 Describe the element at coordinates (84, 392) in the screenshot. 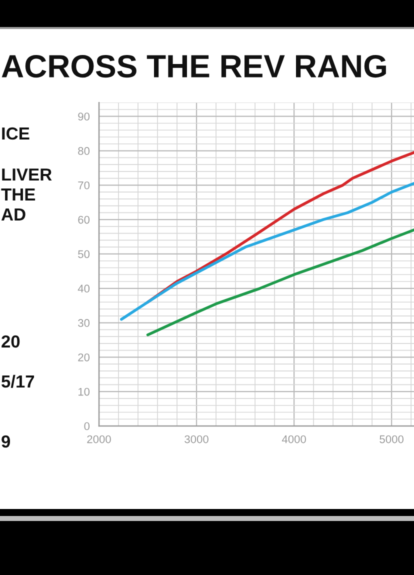

I see `y-tick-label: 10` at that location.